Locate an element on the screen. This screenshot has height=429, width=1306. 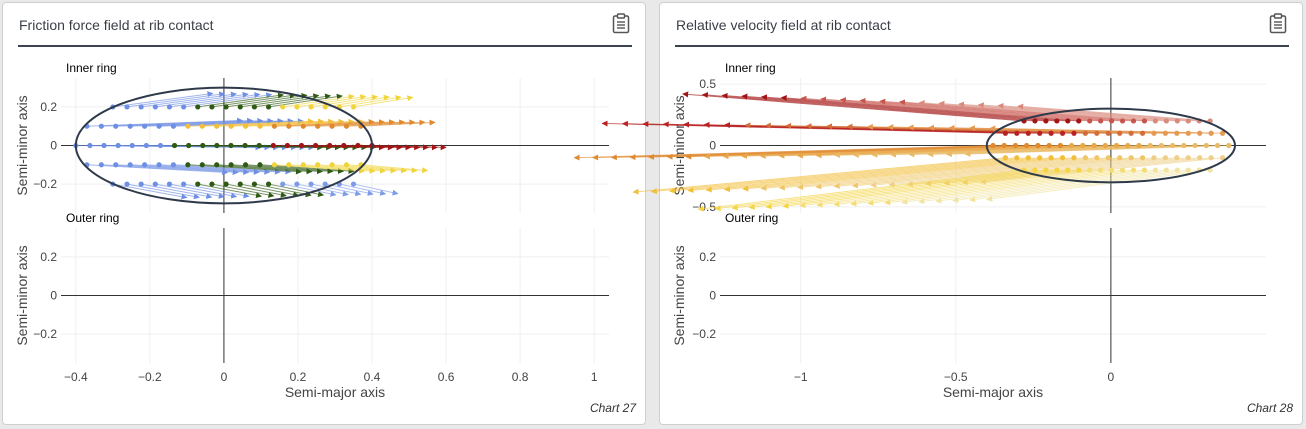
chart-title: Relative velocity field at rib contact is located at coordinates (783, 25).